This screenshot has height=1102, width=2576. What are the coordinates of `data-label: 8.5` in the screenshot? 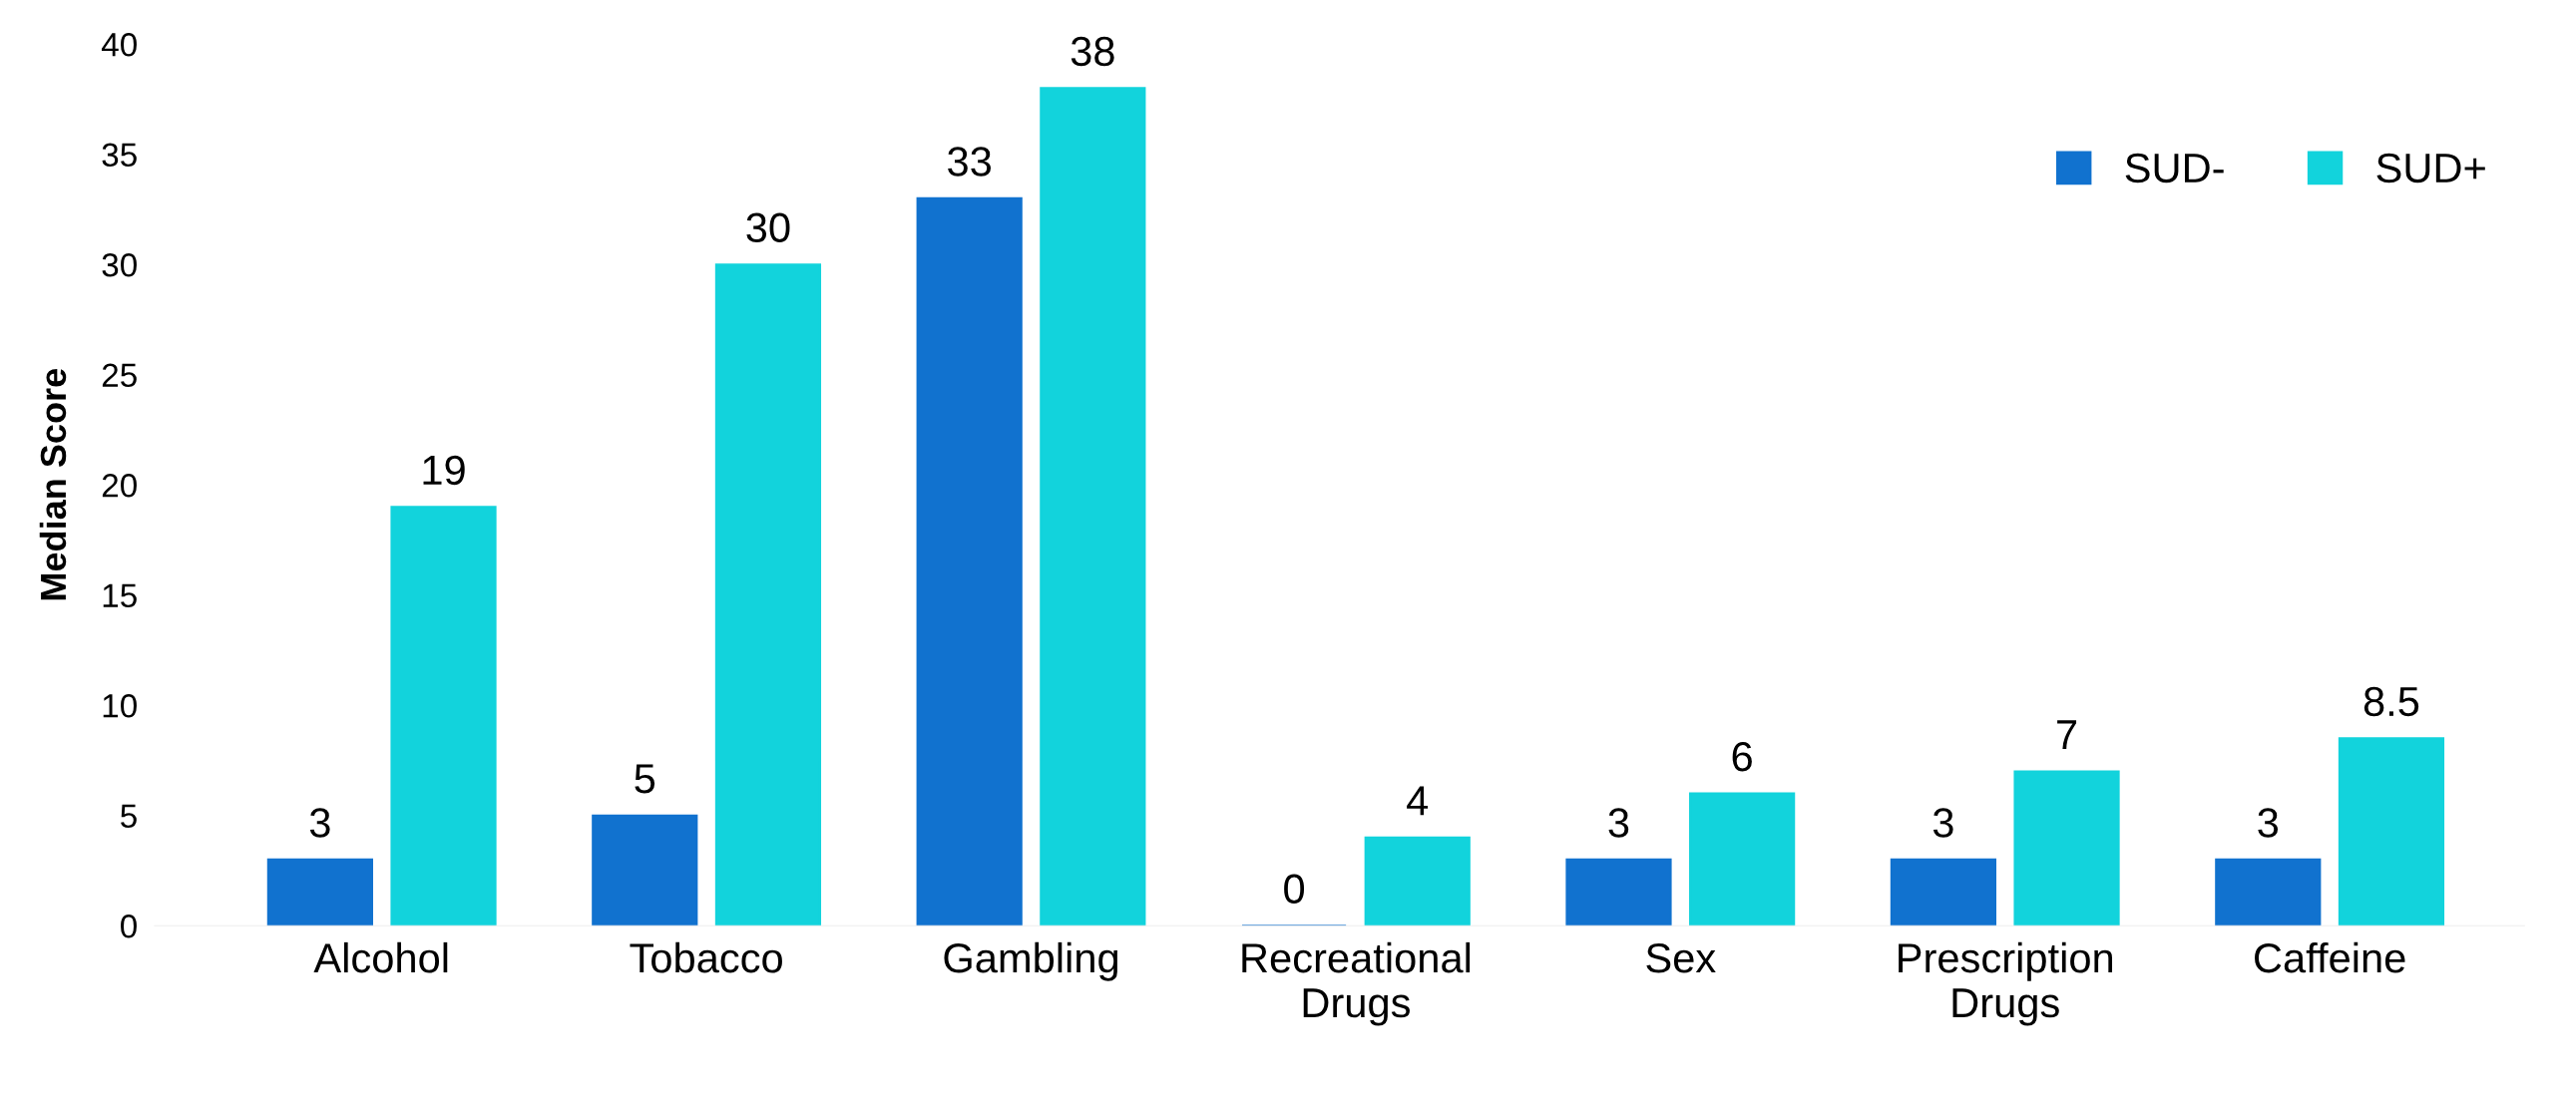 It's located at (2391, 701).